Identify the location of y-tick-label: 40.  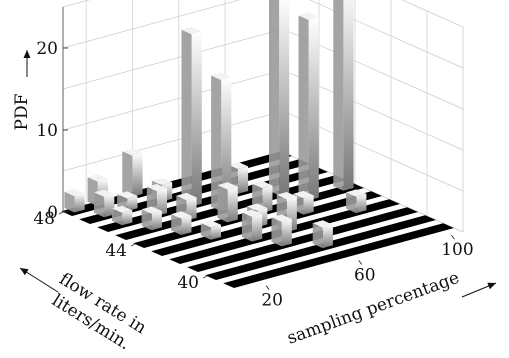
(188, 283).